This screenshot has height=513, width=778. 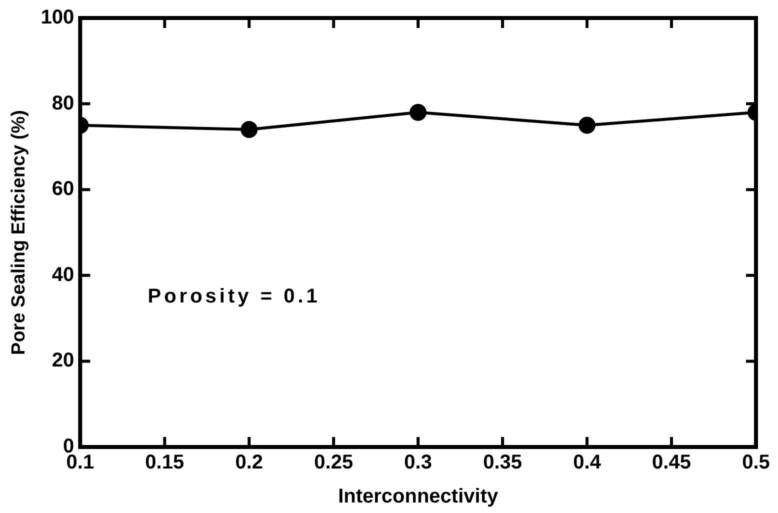 I want to click on y-tick-label: 20, so click(x=63, y=361).